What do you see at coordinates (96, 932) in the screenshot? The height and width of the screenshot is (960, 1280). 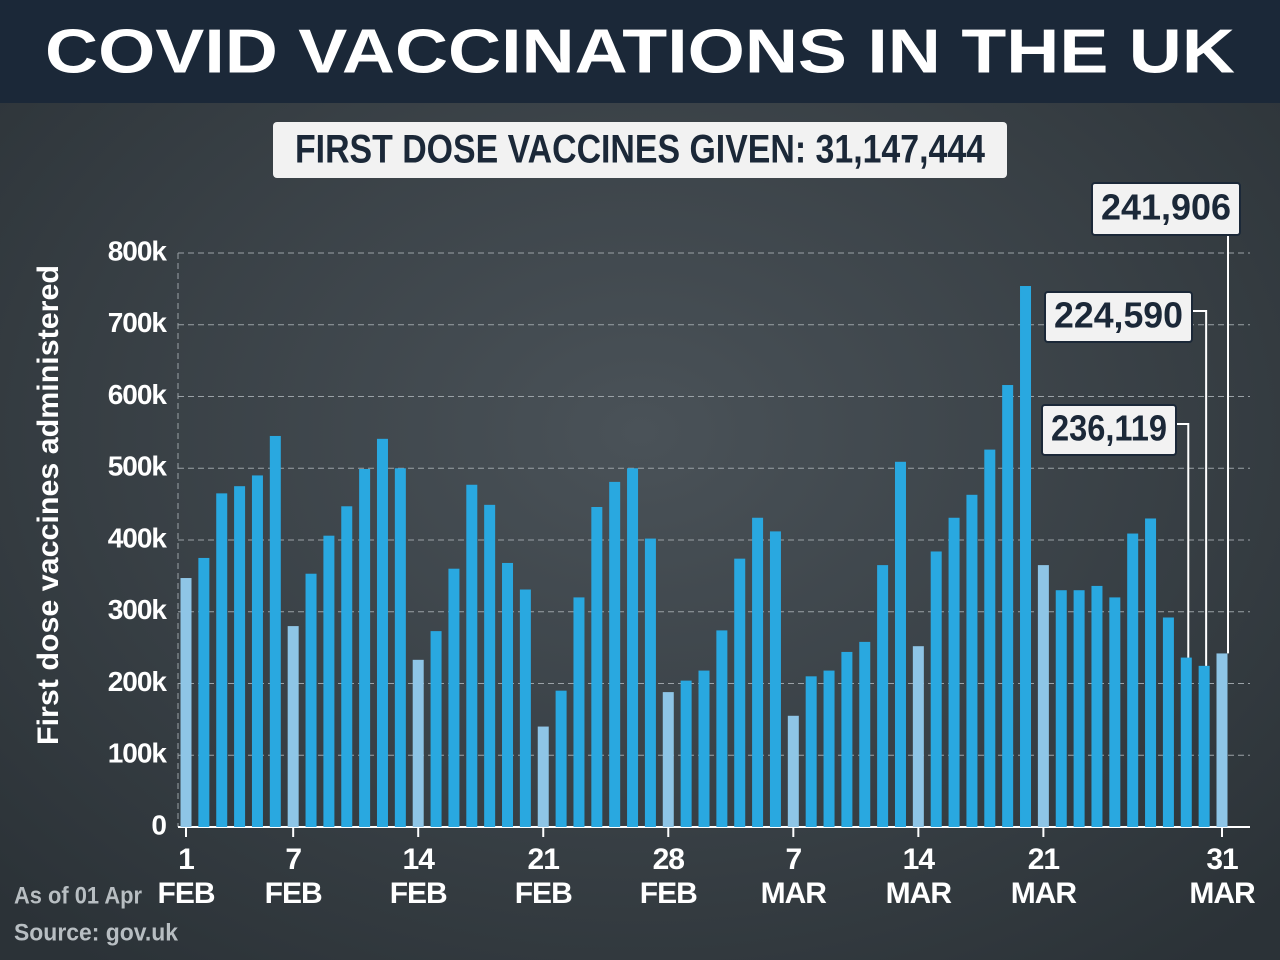 I see `source: Source: gov.uk` at bounding box center [96, 932].